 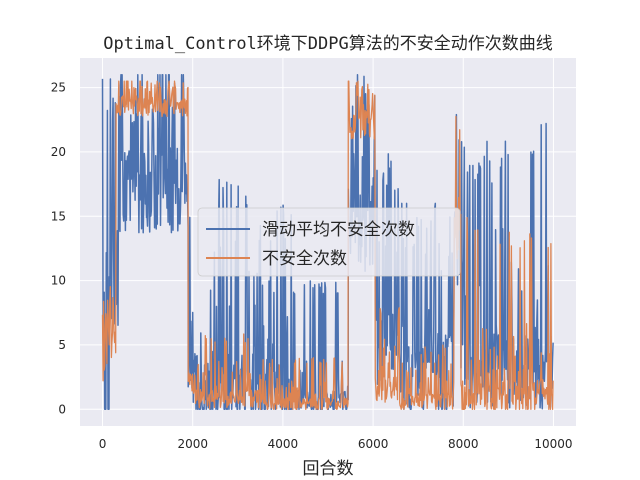 I want to click on legend-label-raw: 不安全次数, so click(x=304, y=259).